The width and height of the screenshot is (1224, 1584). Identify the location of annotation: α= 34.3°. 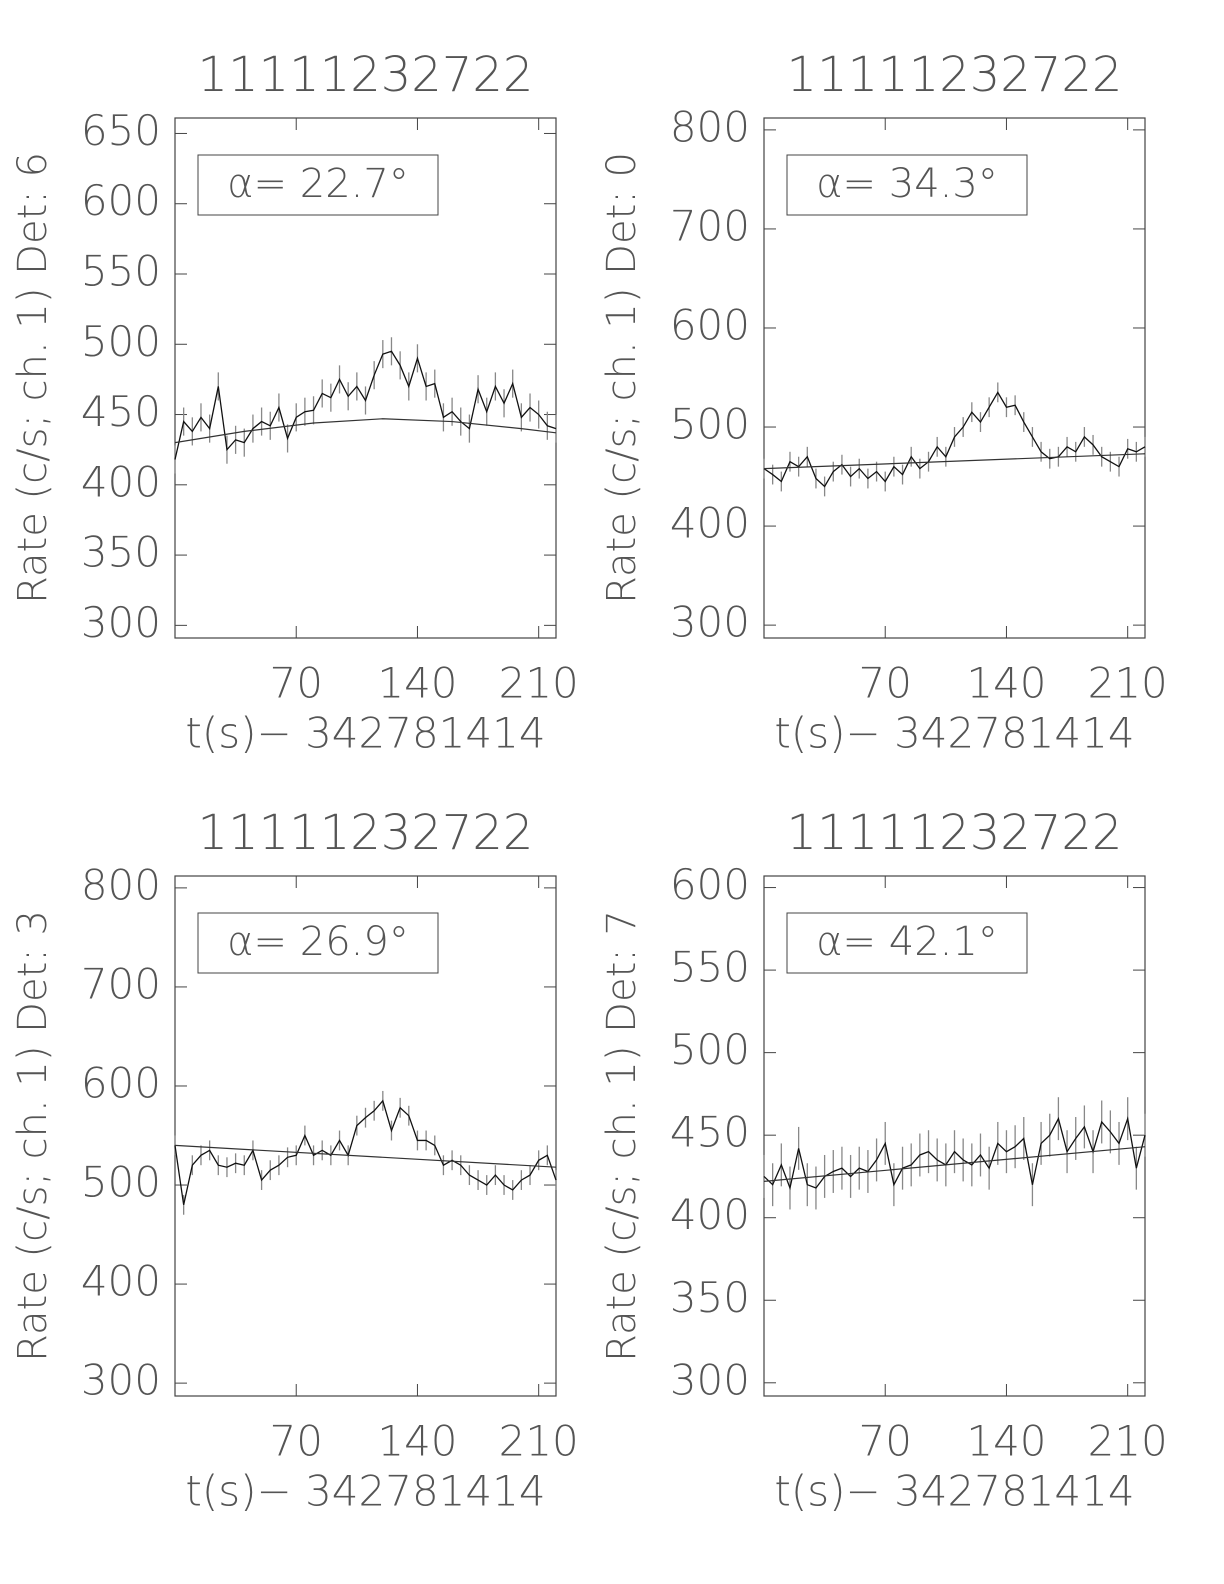
(907, 184).